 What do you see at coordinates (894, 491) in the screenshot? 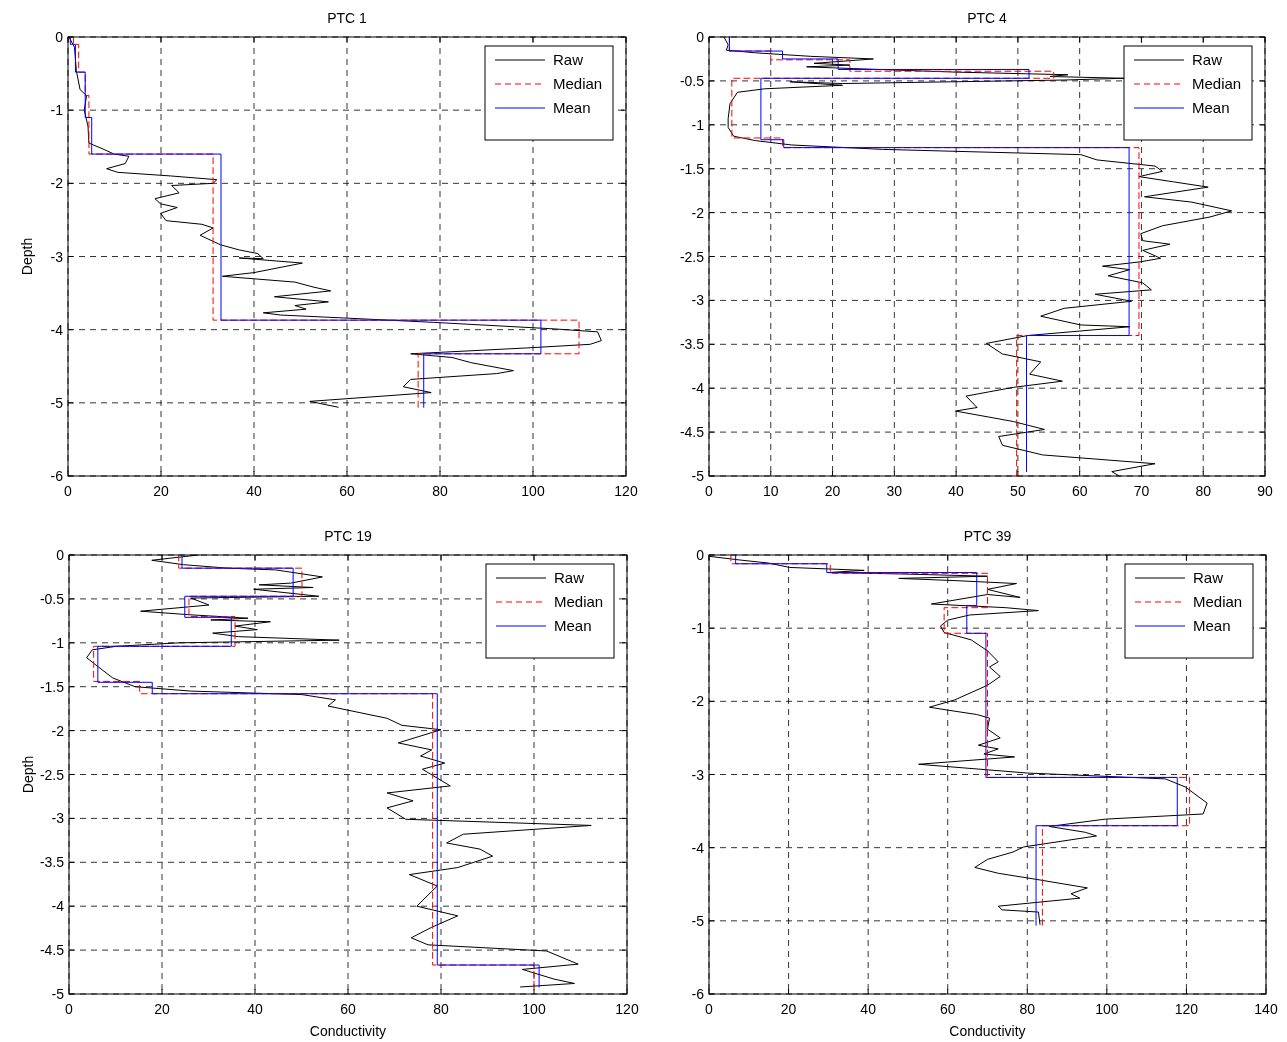
I see `x-tick-label: 30` at bounding box center [894, 491].